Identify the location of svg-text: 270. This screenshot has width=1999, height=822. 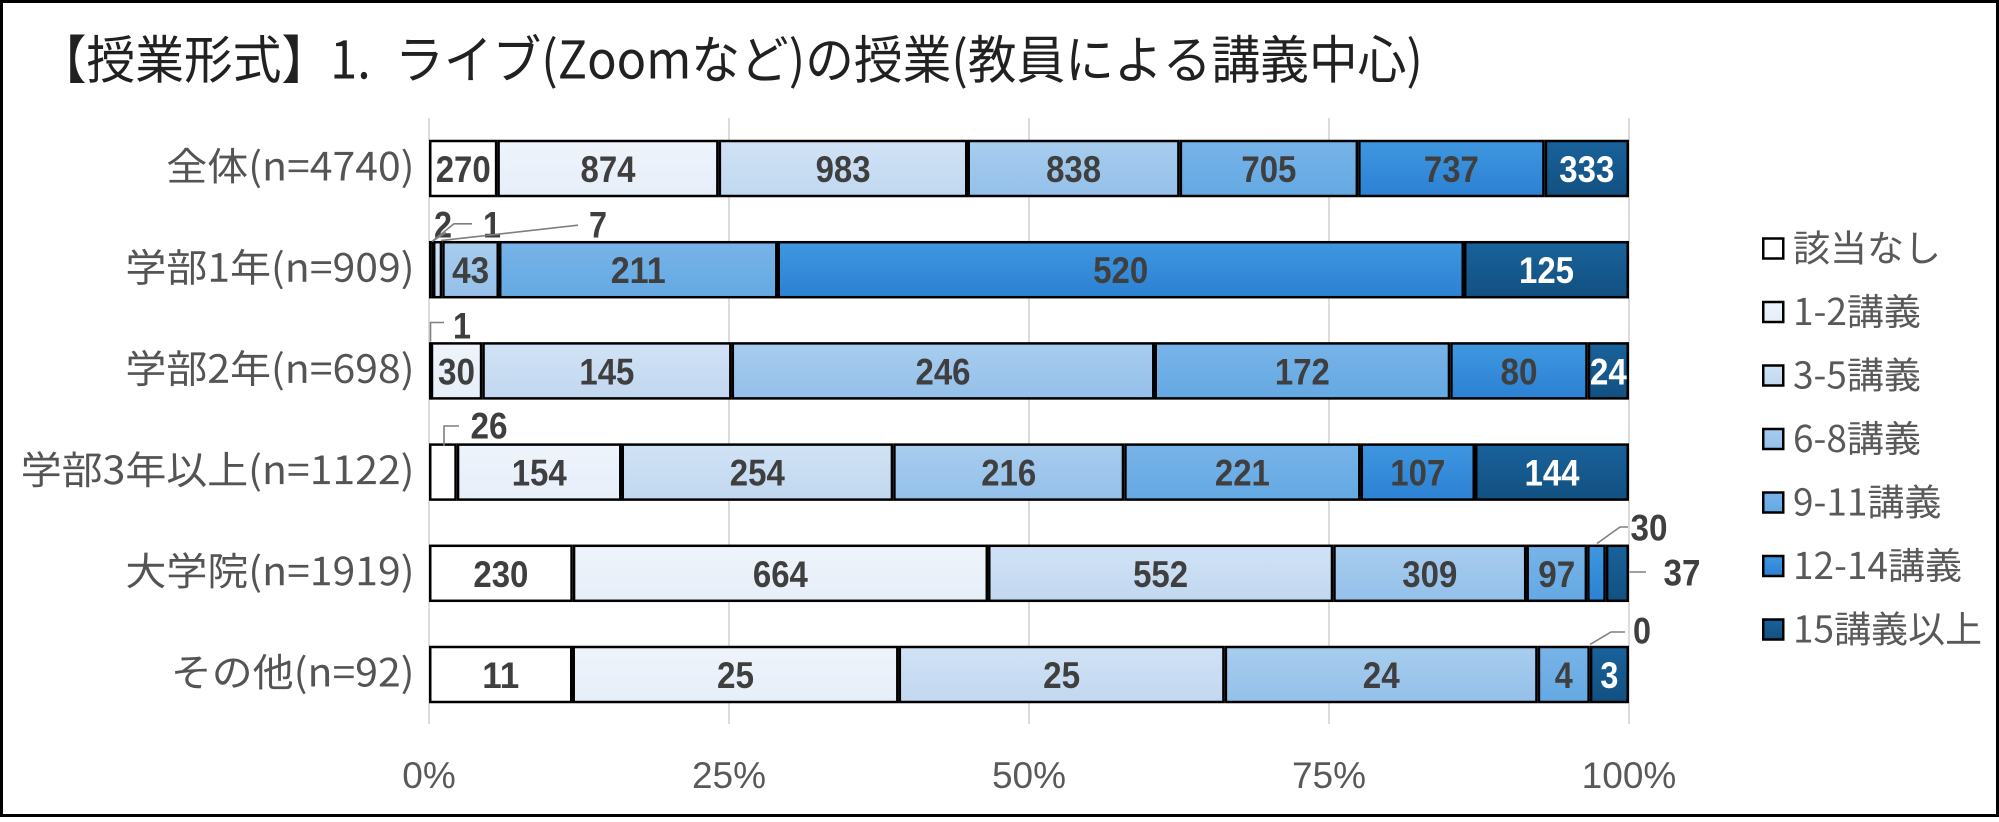
(463, 169).